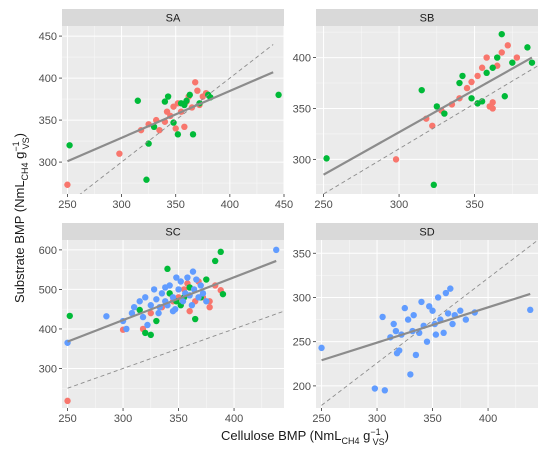 The width and height of the screenshot is (550, 454). I want to click on panel-marks-sa, so click(173, 119).